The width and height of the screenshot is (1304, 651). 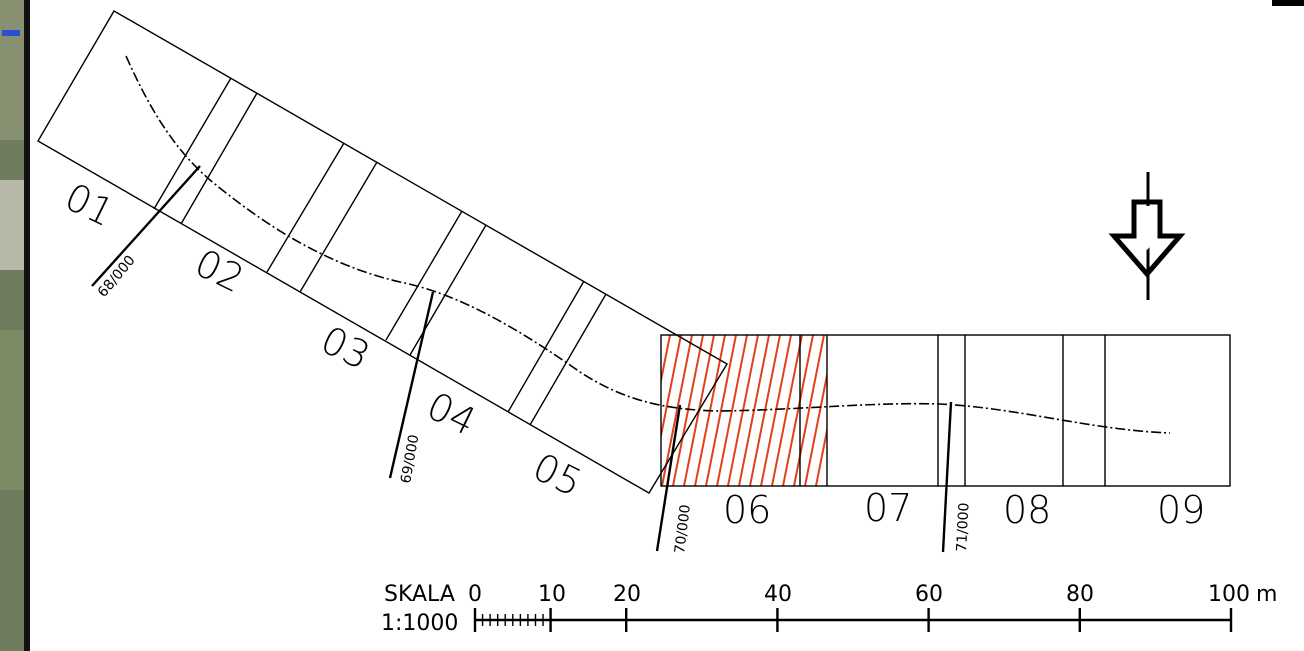 What do you see at coordinates (1181, 510) in the screenshot?
I see `section-label-09: 09` at bounding box center [1181, 510].